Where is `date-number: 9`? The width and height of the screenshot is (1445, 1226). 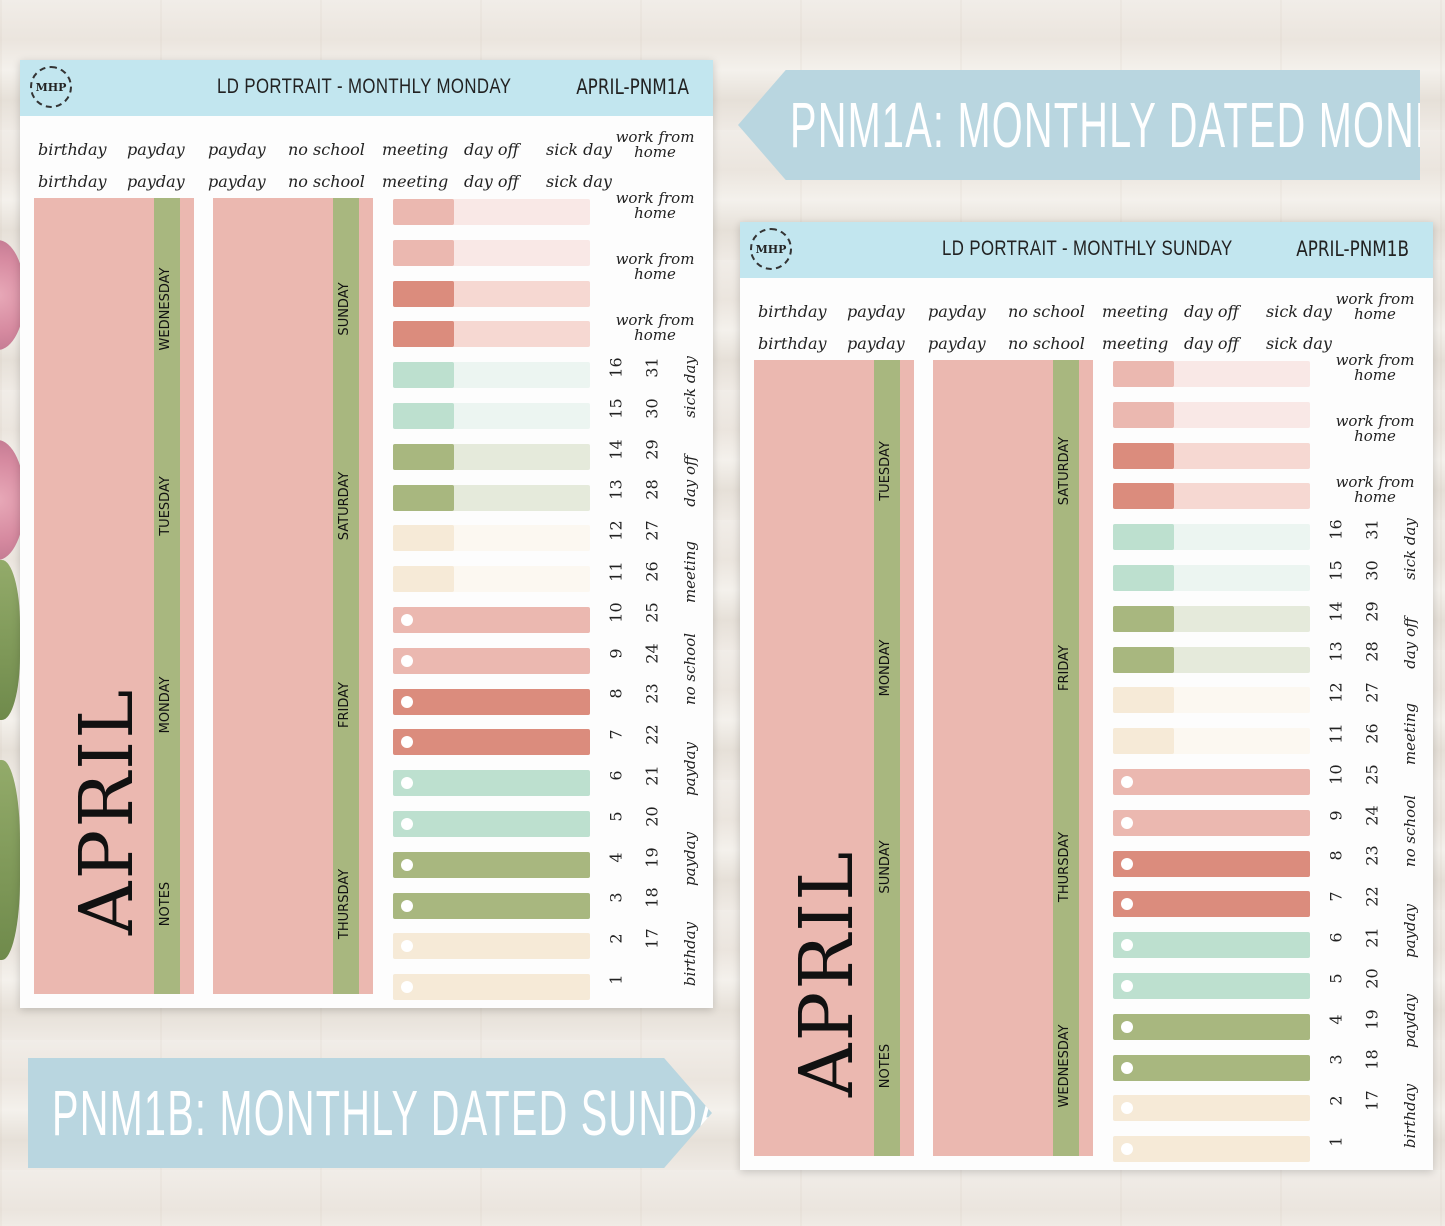
date-number: 9 is located at coordinates (616, 653).